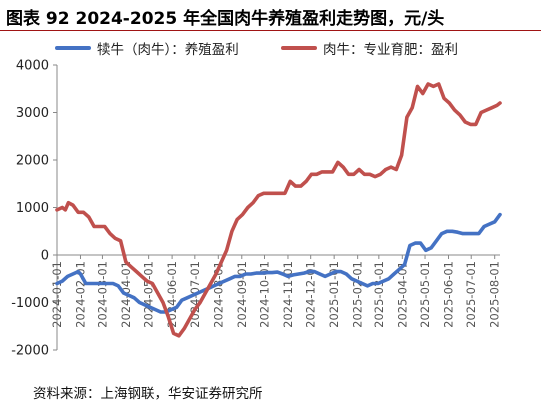  I want to click on legend: 犊牛（肉牛）：养殖盈利 肉牛：专业育肥：盈利, so click(270, 48).